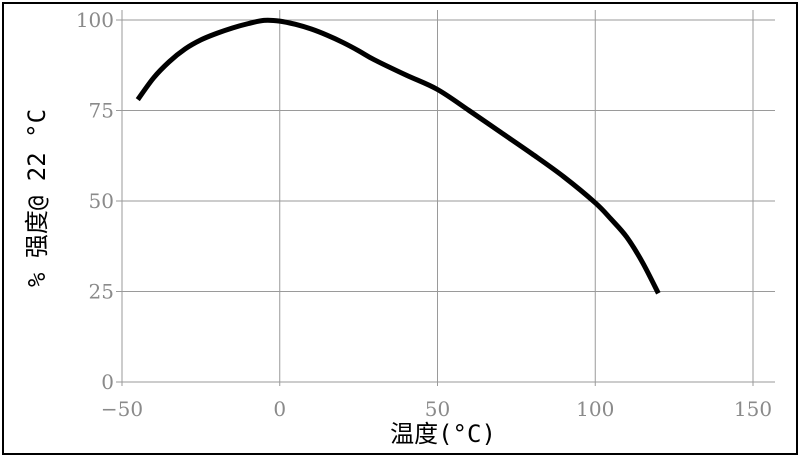 The height and width of the screenshot is (461, 804). What do you see at coordinates (101, 111) in the screenshot?
I see `y-tick-label: 75` at bounding box center [101, 111].